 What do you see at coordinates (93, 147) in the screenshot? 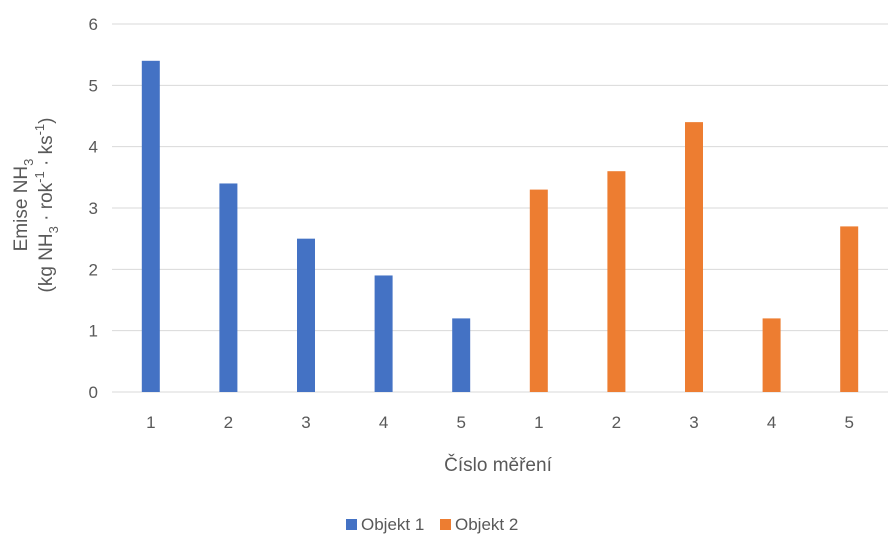
I see `y-tick-label: 4` at bounding box center [93, 147].